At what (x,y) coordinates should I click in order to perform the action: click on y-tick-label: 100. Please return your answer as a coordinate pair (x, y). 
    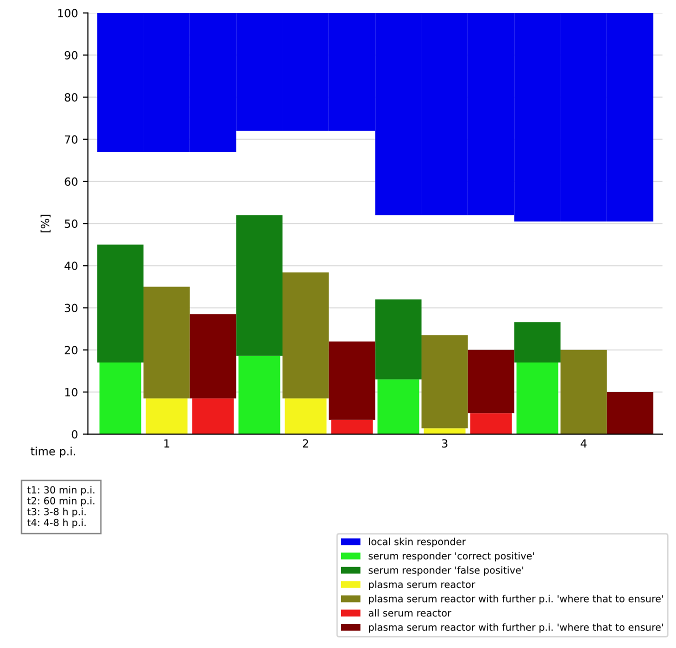
    Looking at the image, I should click on (68, 13).